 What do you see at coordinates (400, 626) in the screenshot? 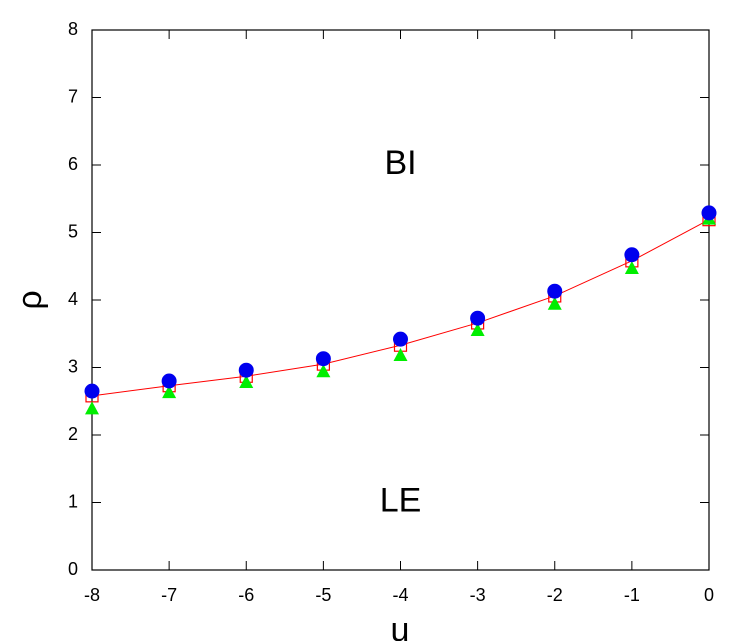
I see `x-axis-label: u` at bounding box center [400, 626].